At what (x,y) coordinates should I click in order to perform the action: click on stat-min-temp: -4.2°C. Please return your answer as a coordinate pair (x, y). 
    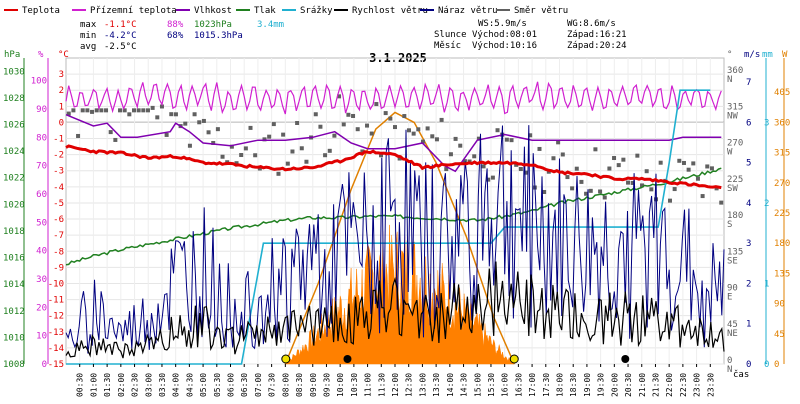
    Looking at the image, I should click on (120, 36).